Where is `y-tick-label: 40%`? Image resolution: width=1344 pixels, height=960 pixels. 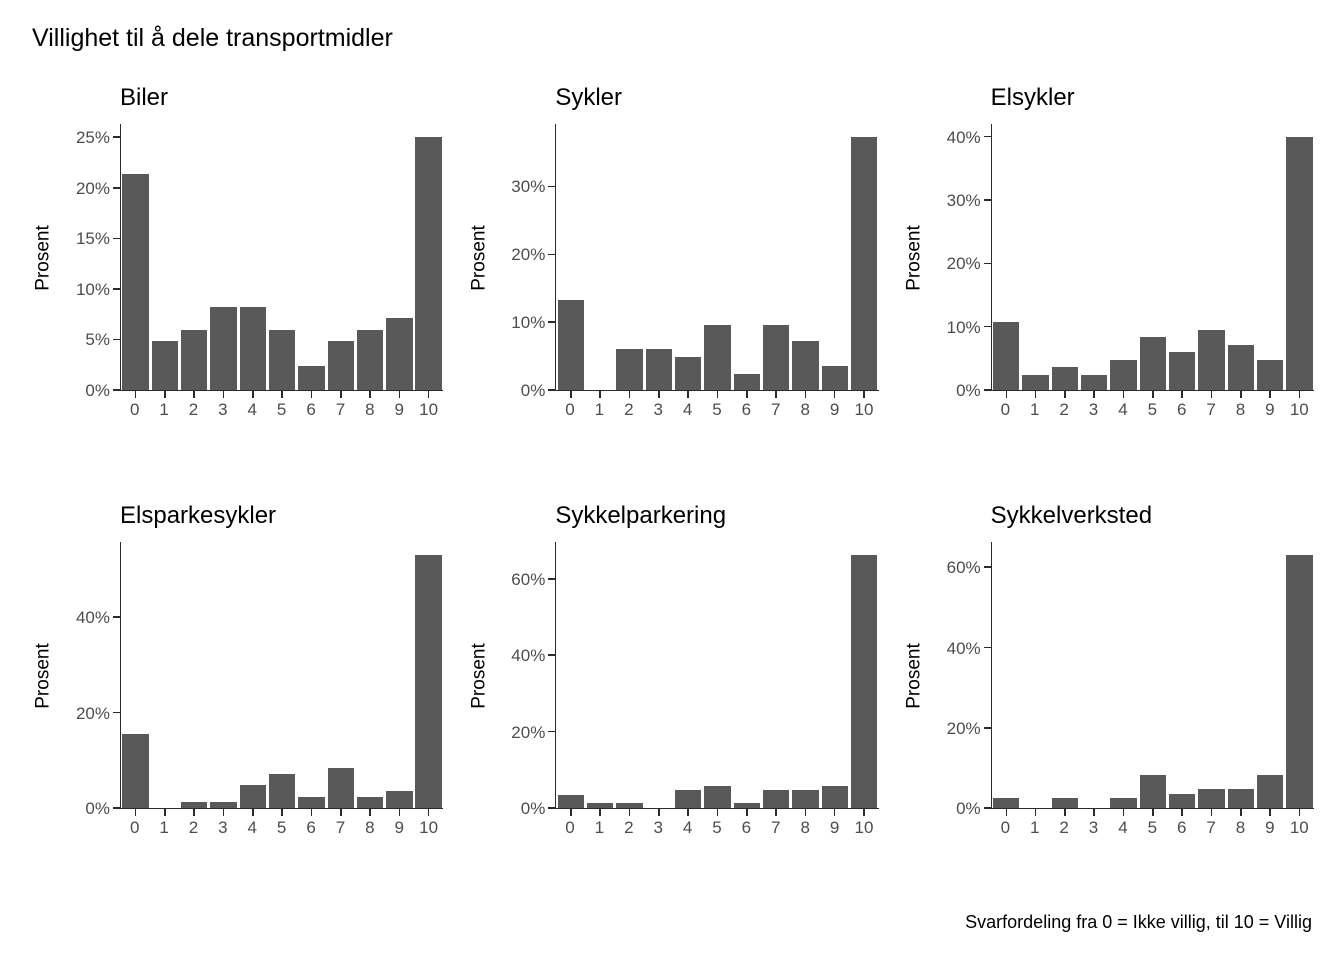
y-tick-label: 40% is located at coordinates (92, 617).